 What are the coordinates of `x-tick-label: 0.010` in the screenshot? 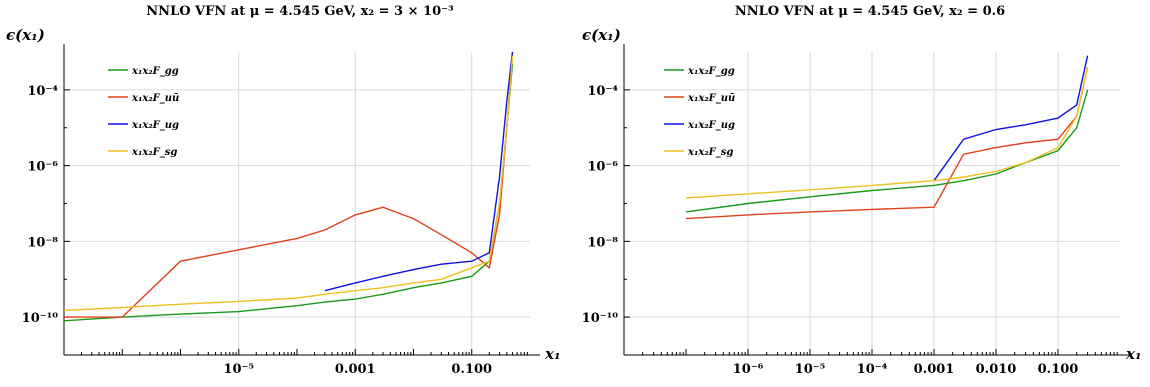 It's located at (996, 369).